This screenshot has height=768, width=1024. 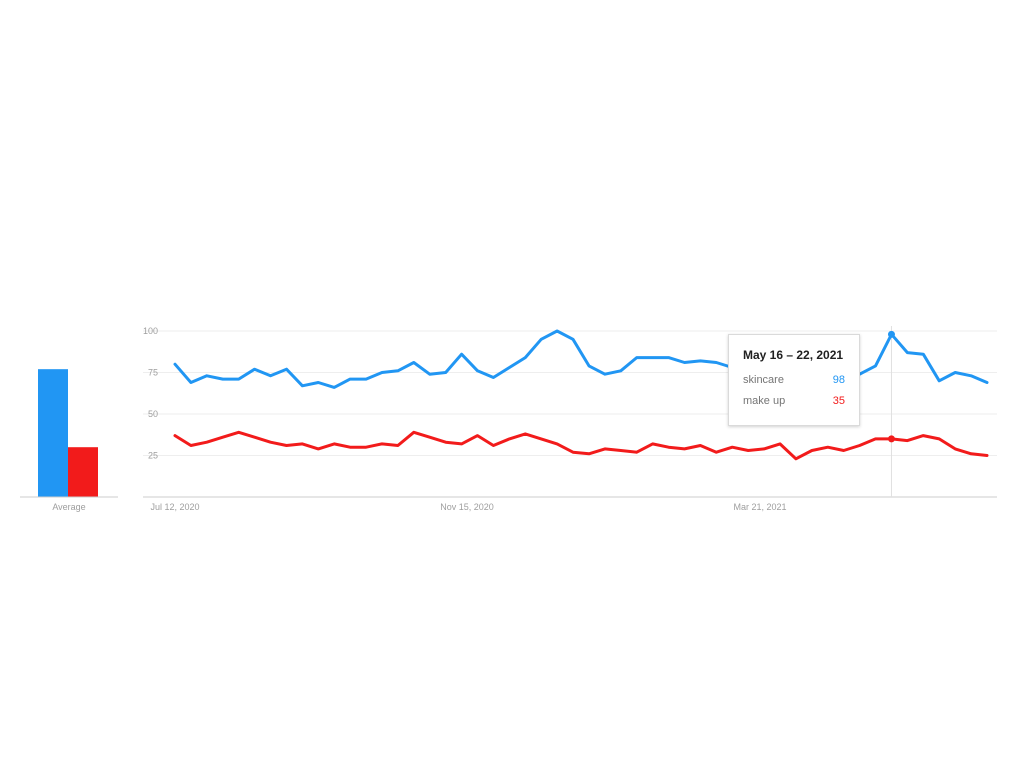 I want to click on y-tick-label: 100, so click(x=150, y=331).